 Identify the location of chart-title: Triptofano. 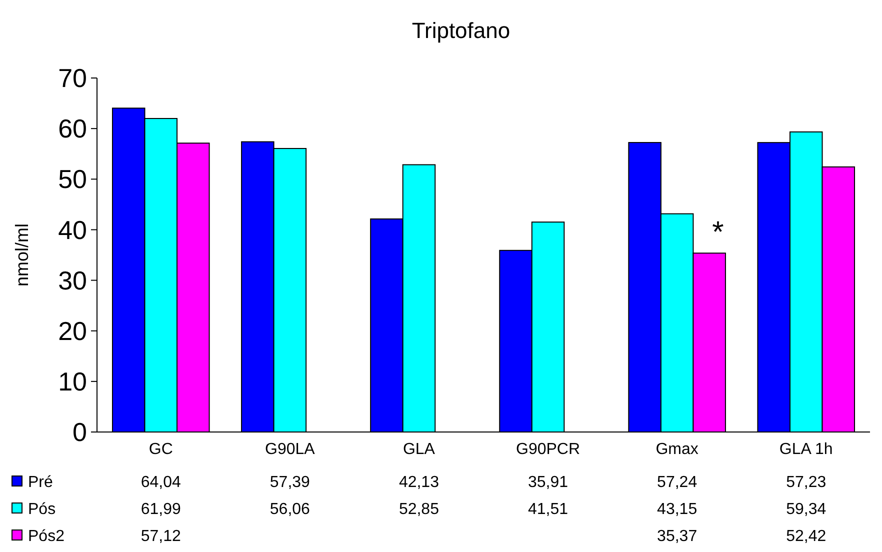
(461, 30).